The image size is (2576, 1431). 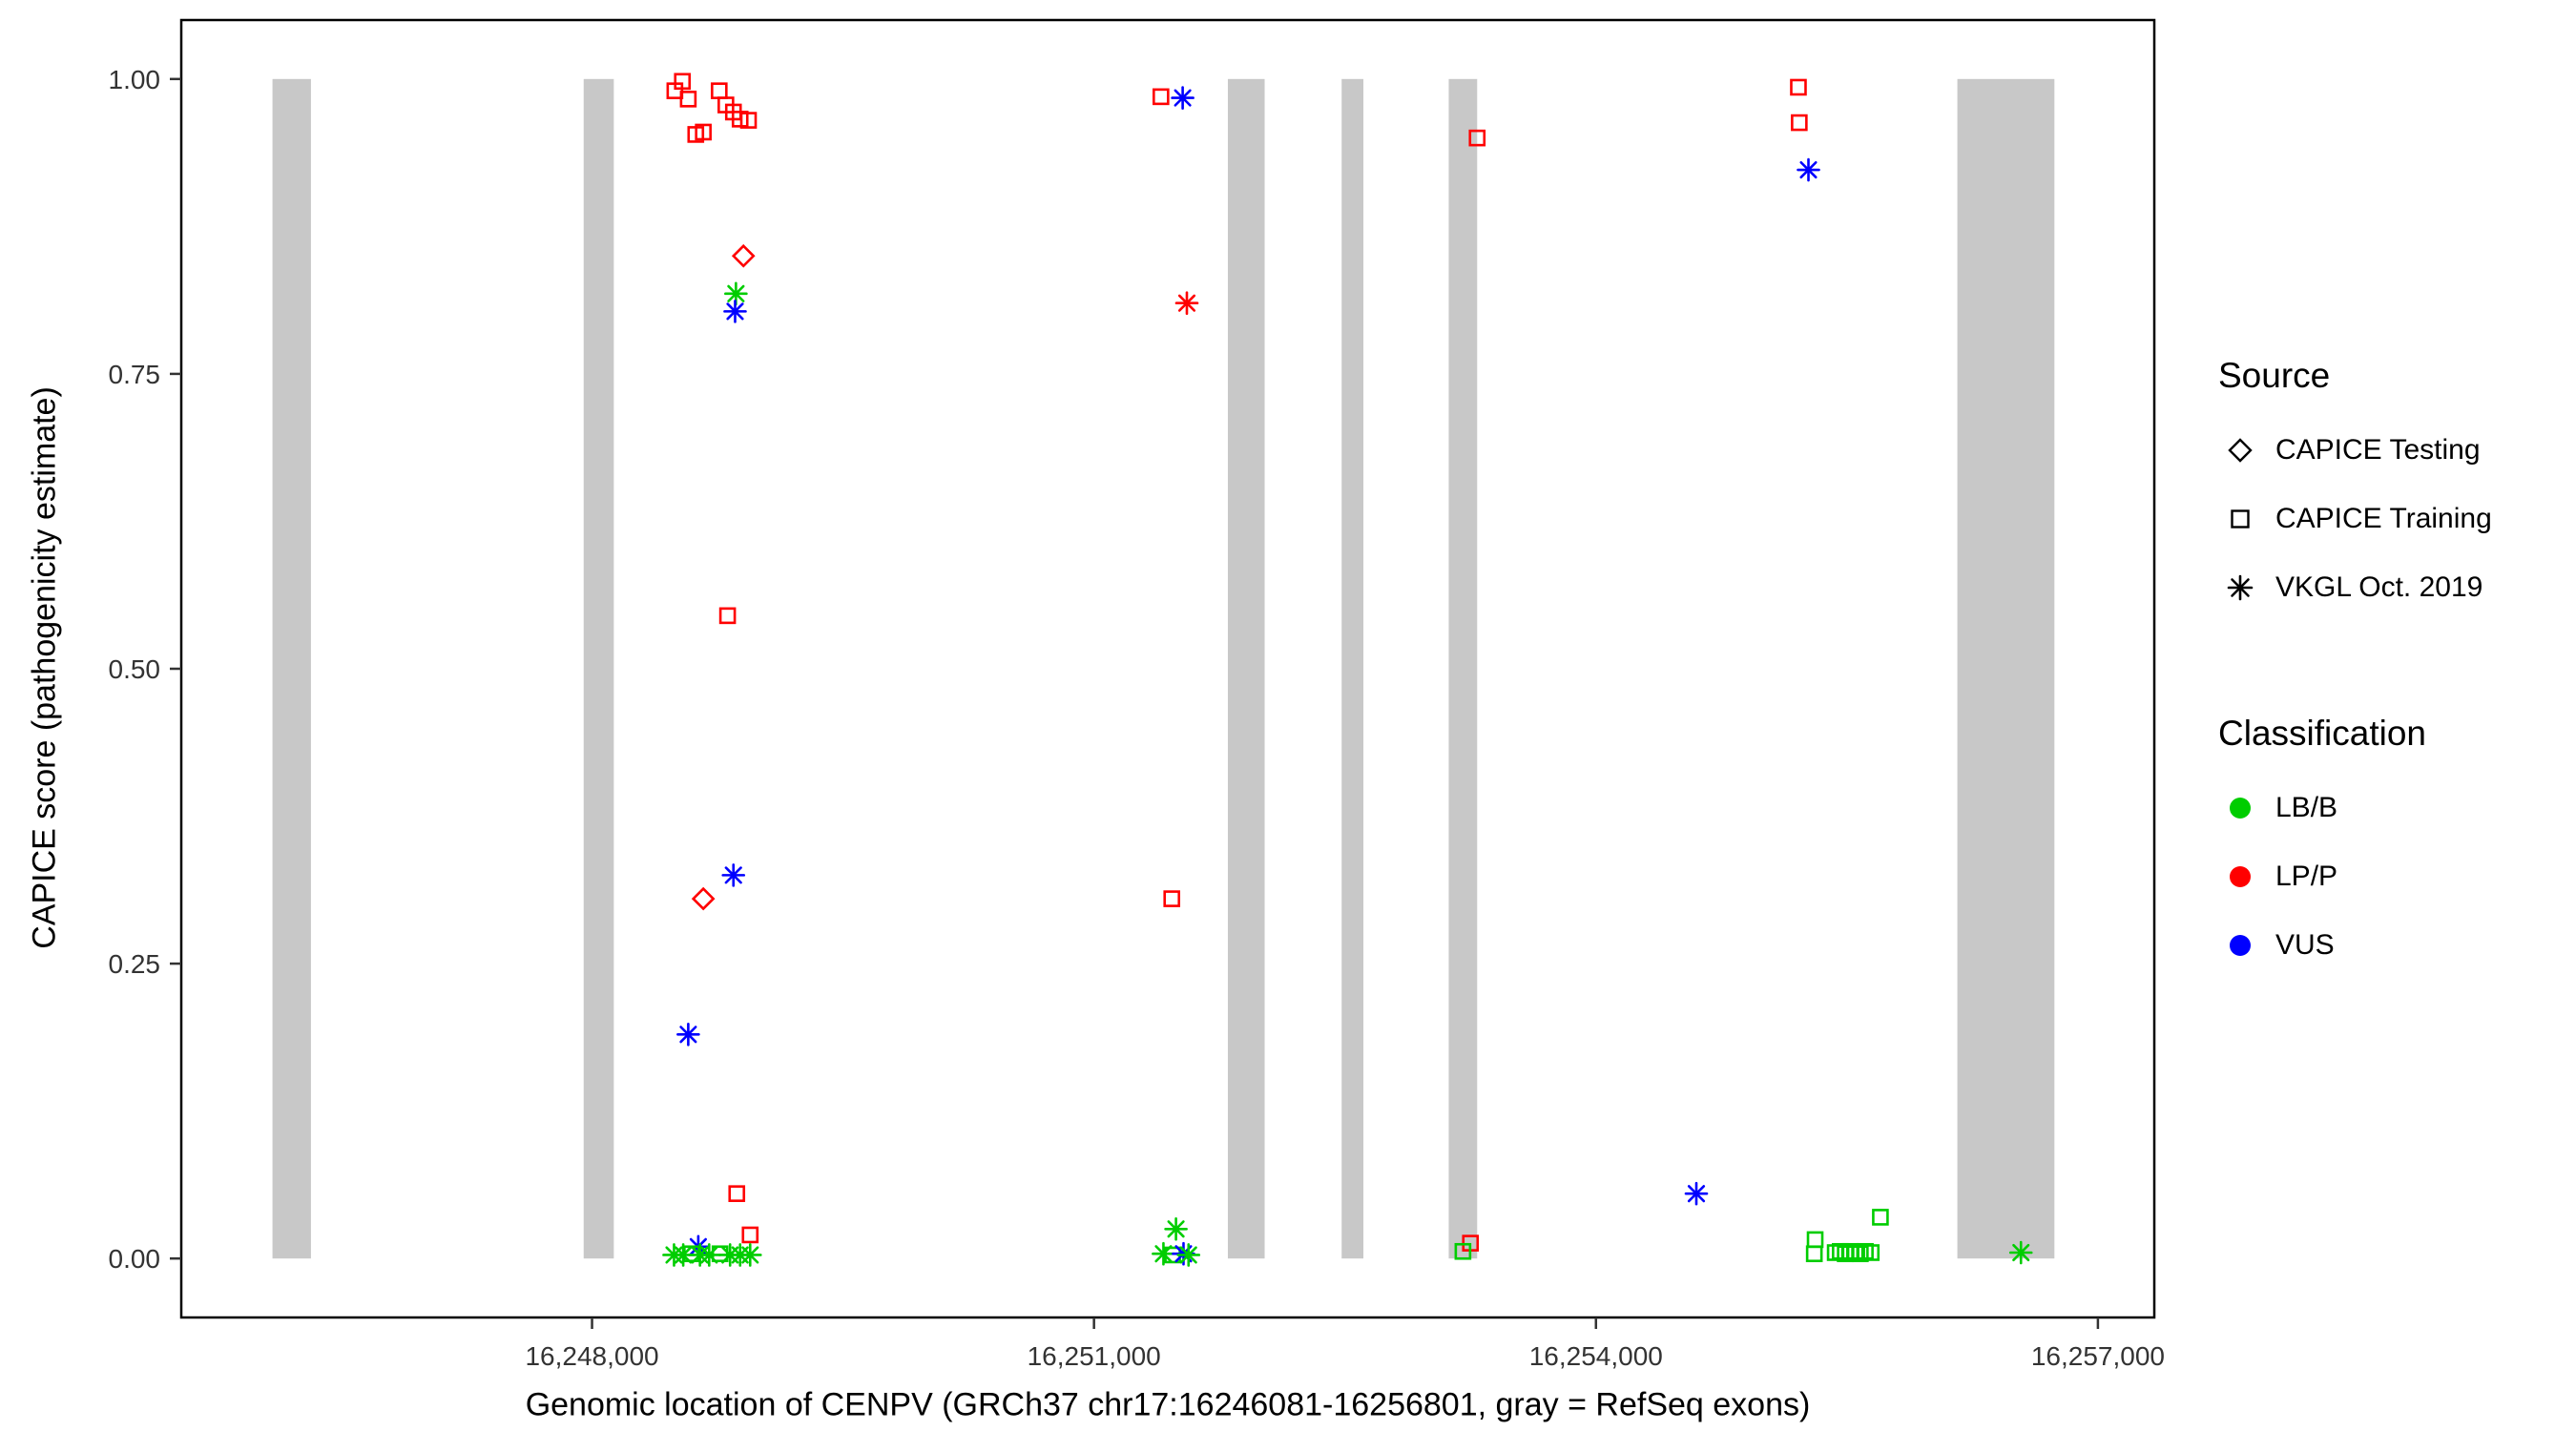 What do you see at coordinates (2306, 876) in the screenshot?
I see `legend-item-label: LP/P` at bounding box center [2306, 876].